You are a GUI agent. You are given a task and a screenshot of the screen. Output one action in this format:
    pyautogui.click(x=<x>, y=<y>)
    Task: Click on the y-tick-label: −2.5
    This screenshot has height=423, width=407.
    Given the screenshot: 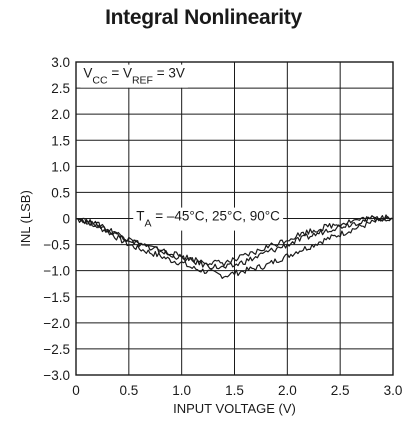 What is the action you would take?
    pyautogui.click(x=56, y=349)
    